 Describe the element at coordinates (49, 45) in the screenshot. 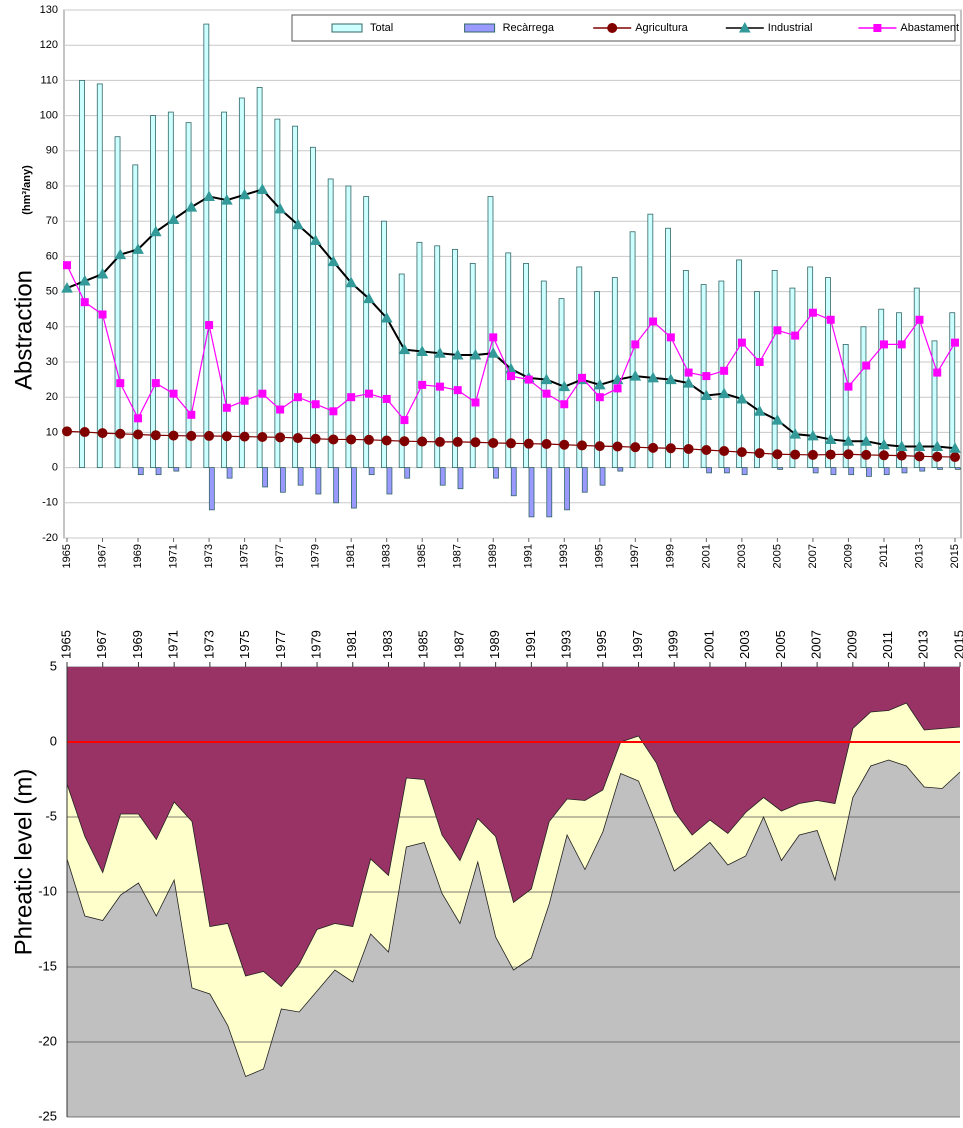

I see `y-tick-label: 120` at that location.